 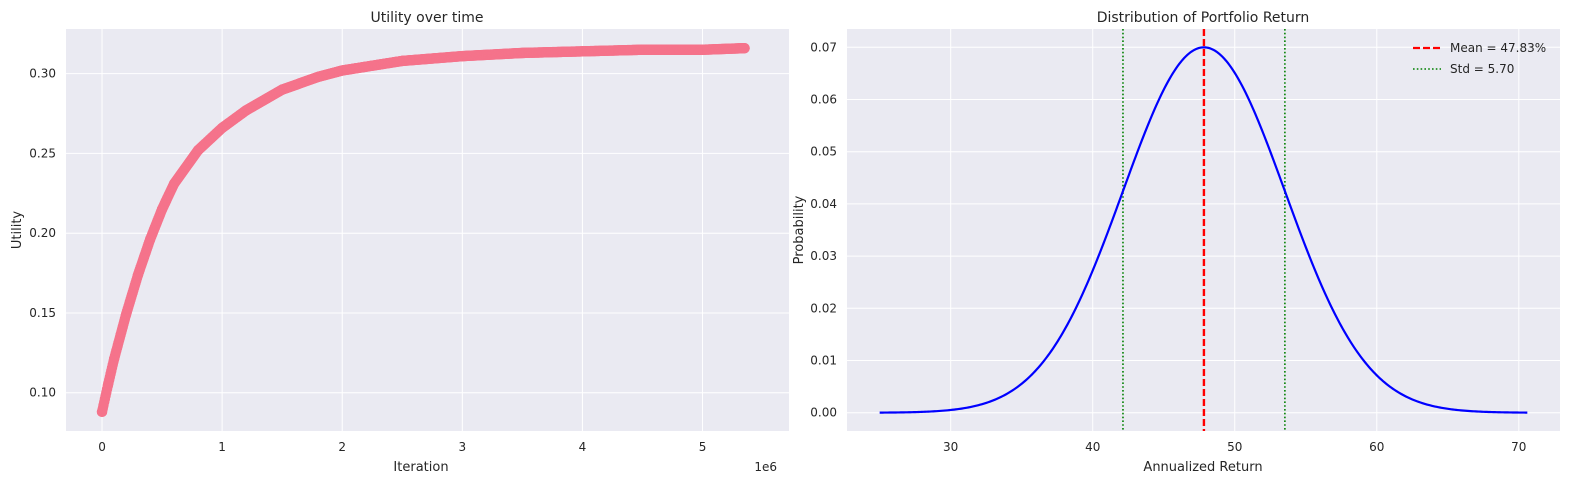 I want to click on utility-x-ticks: 0 1 2 3 4 5, so click(x=402, y=447).